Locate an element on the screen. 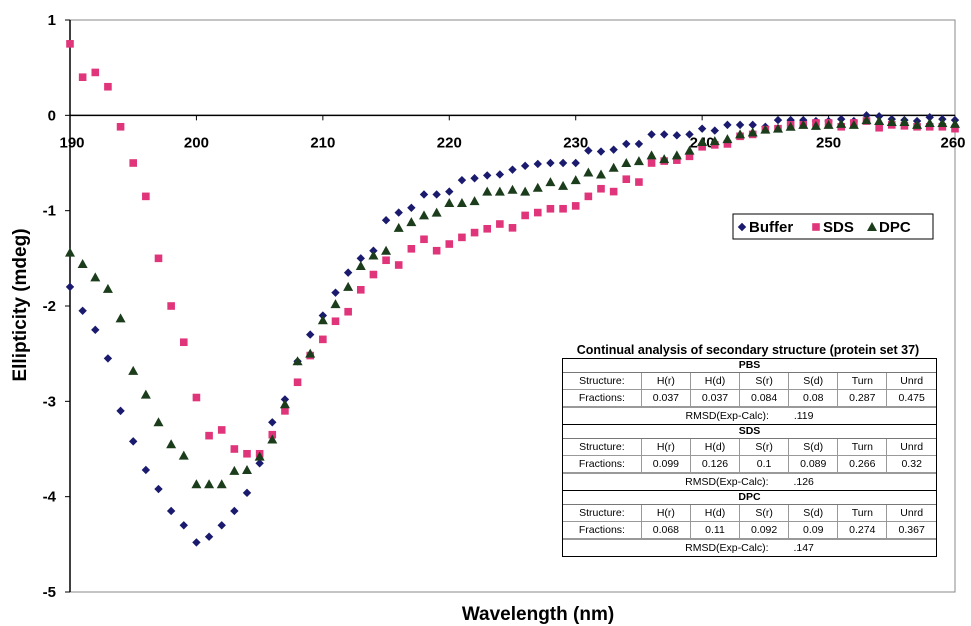 This screenshot has width=971, height=626. header-row: Structure: H(r) H(d) S(r) S(d) Turn Unrd is located at coordinates (749, 381).